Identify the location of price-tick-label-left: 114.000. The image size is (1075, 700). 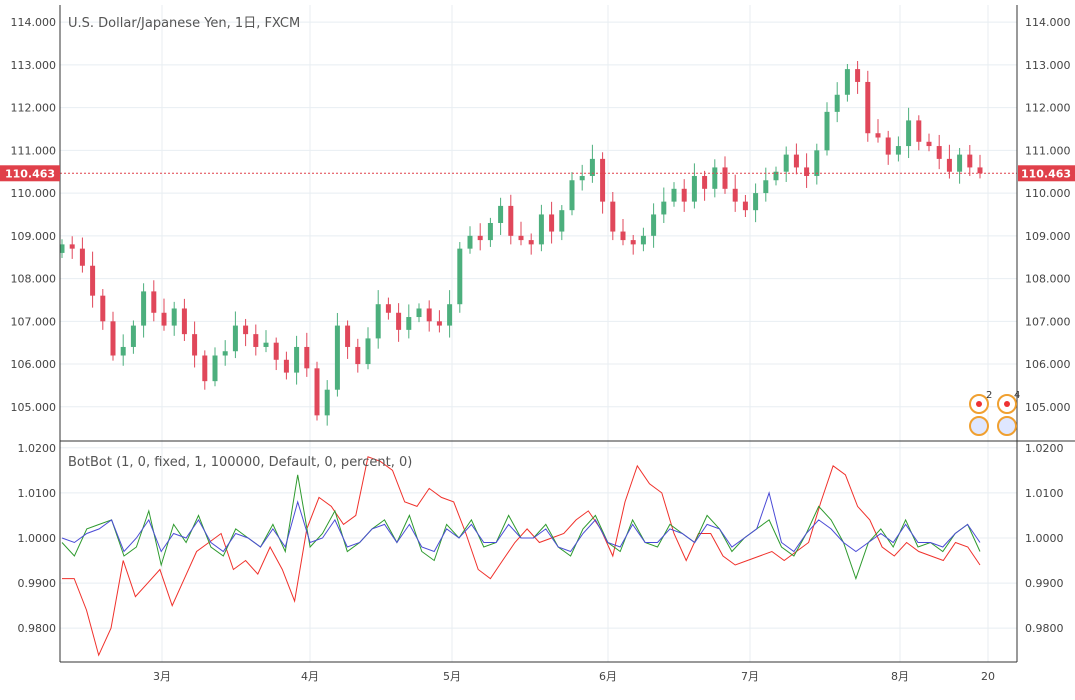
(34, 22).